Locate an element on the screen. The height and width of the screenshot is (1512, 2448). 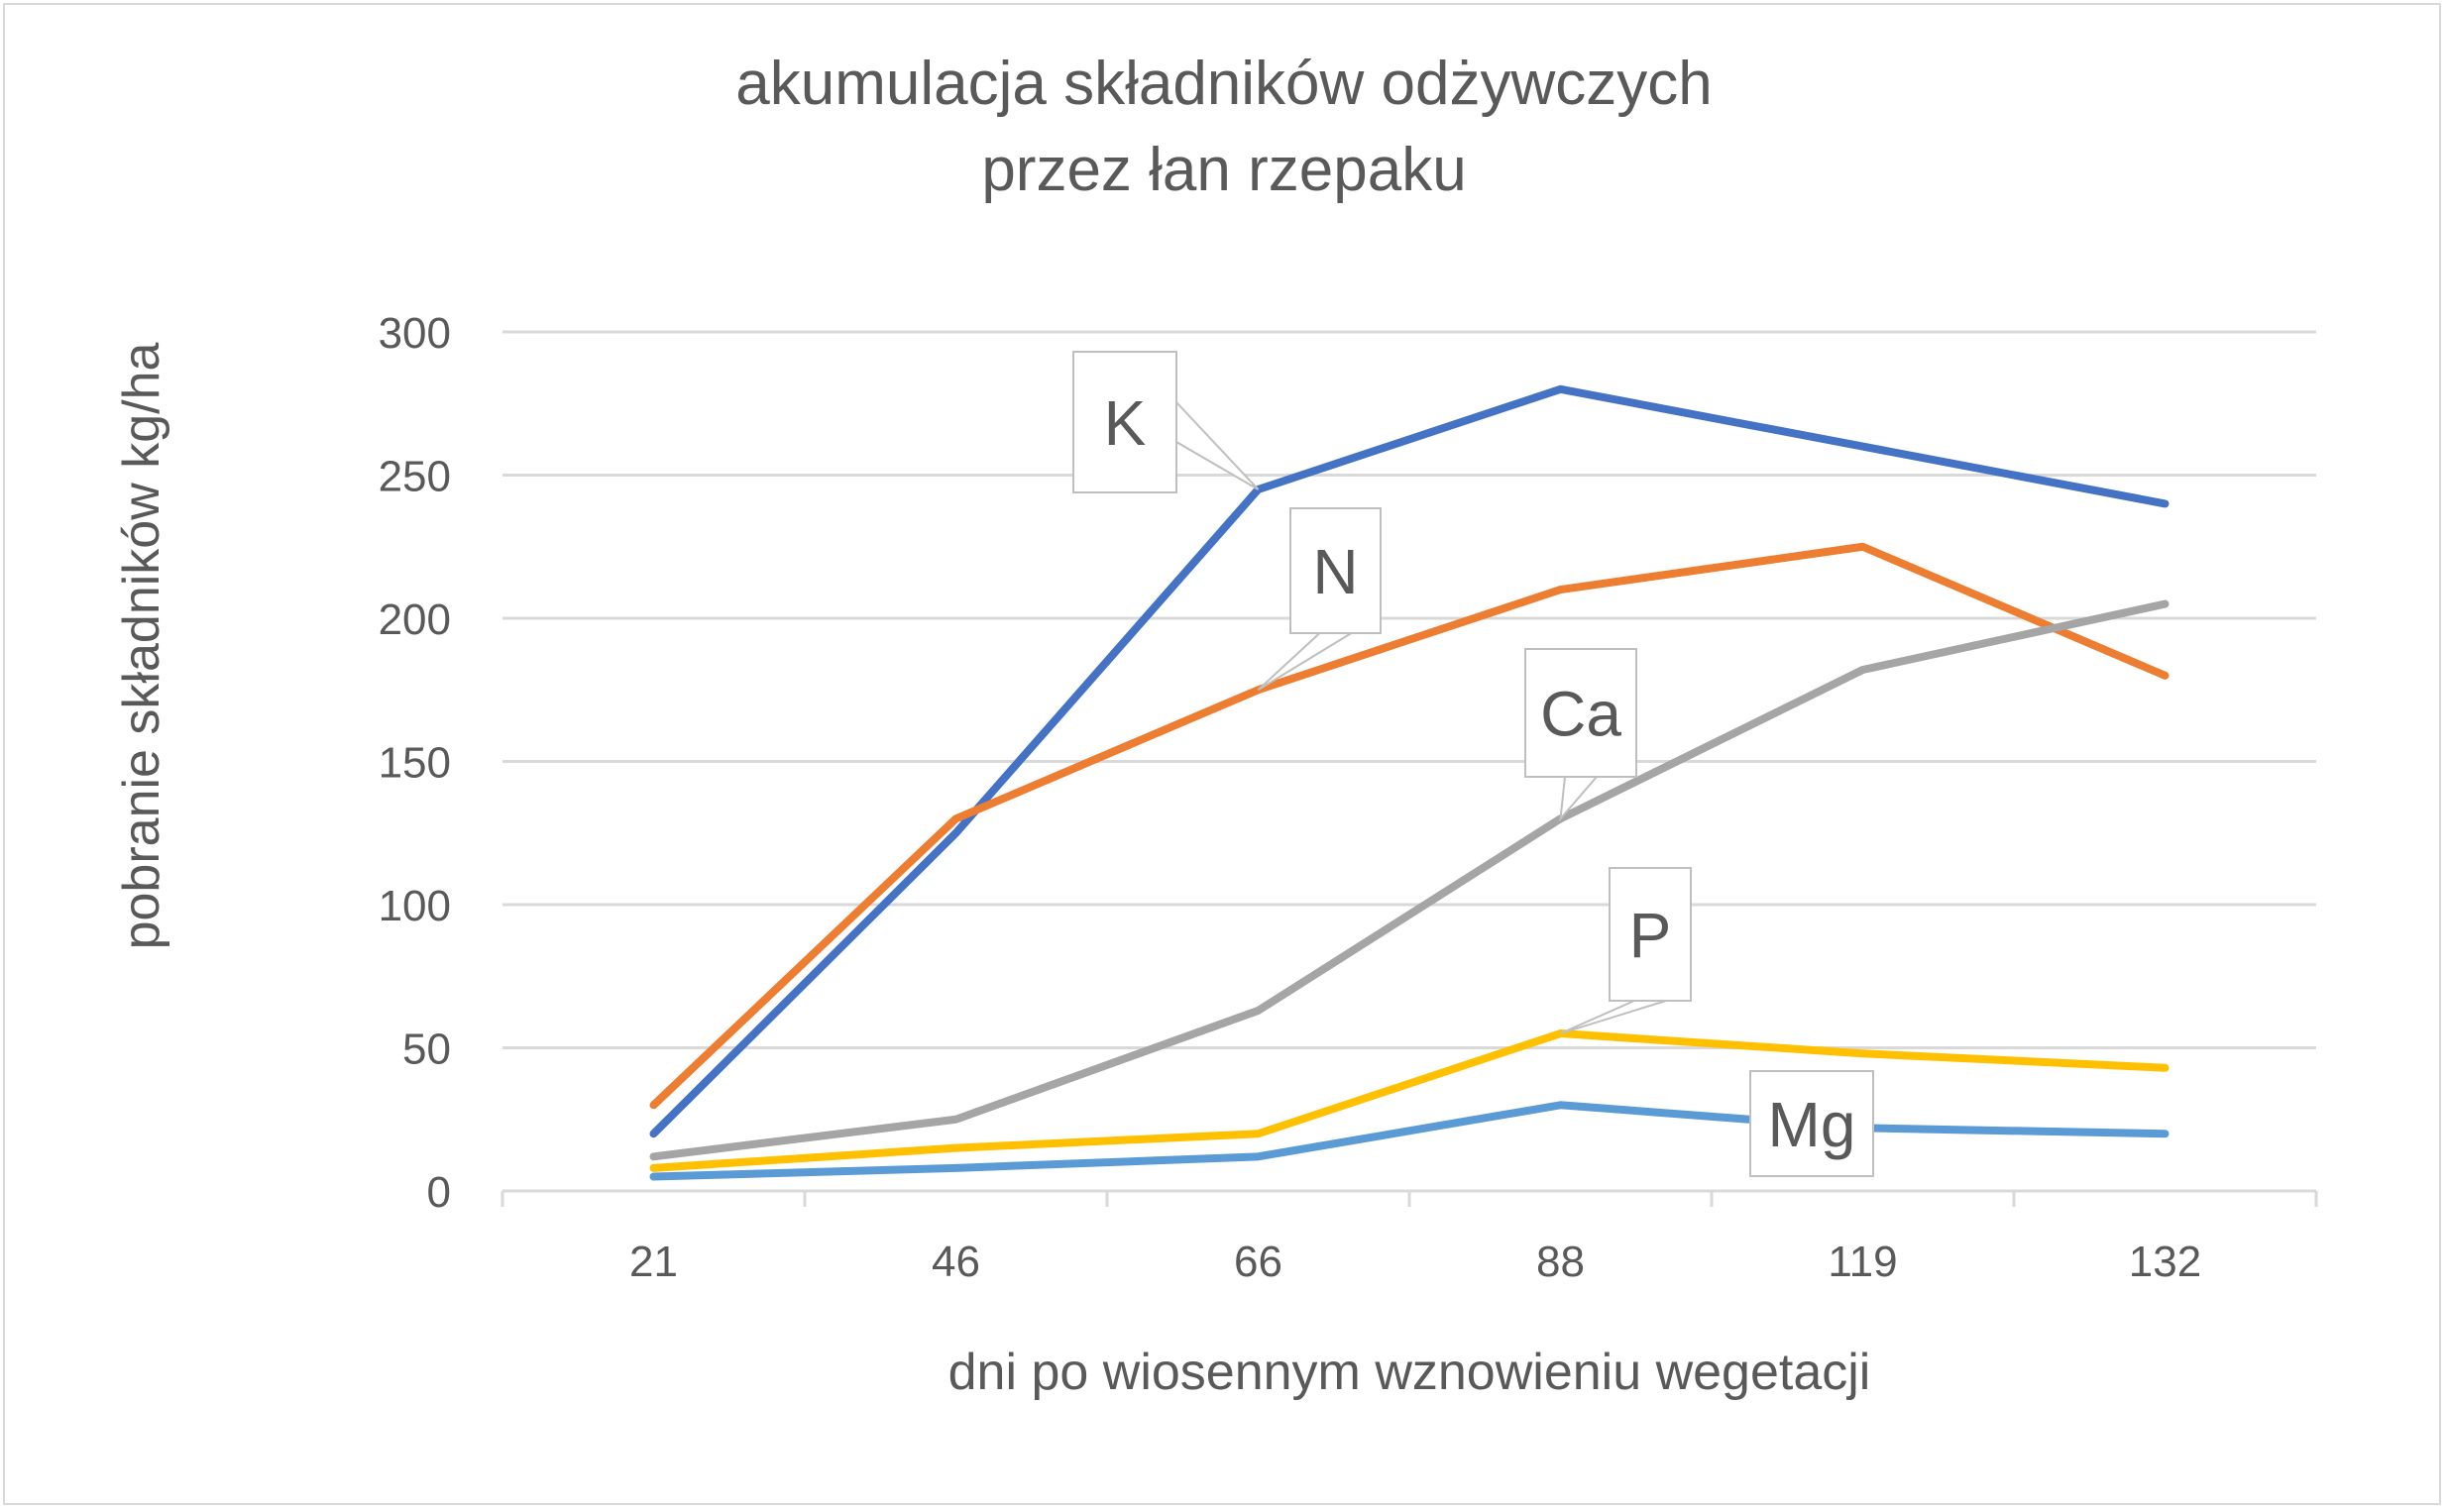
chart-title-line-2: przez łan rzepaku is located at coordinates (1223, 170).